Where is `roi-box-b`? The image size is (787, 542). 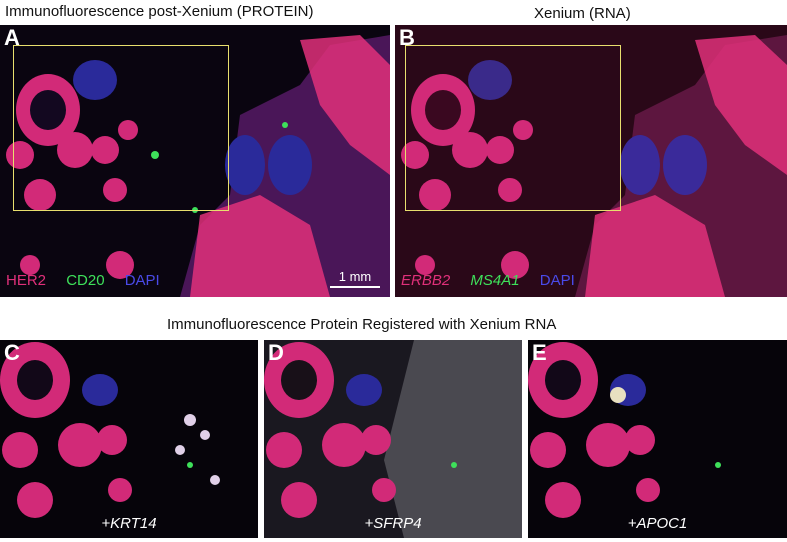
roi-box-b is located at coordinates (513, 128).